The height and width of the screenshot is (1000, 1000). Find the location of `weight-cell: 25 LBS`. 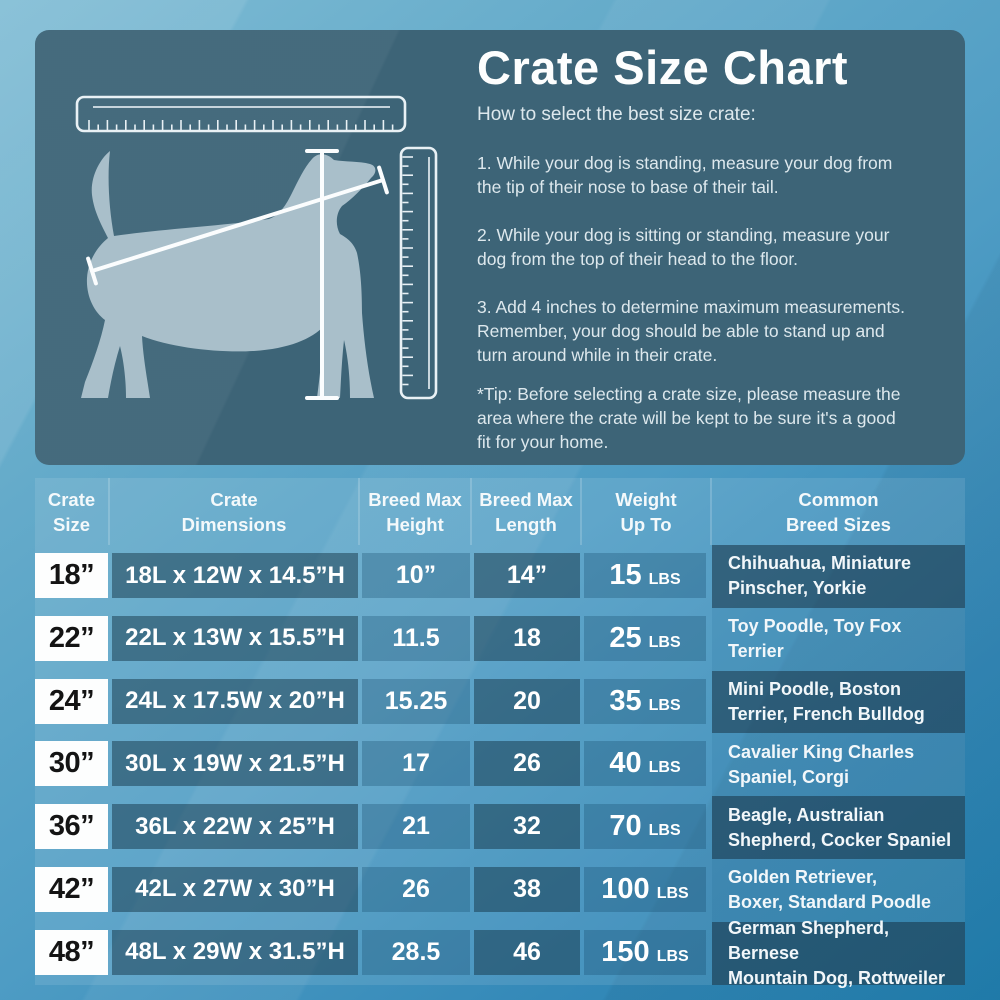

weight-cell: 25 LBS is located at coordinates (645, 638).